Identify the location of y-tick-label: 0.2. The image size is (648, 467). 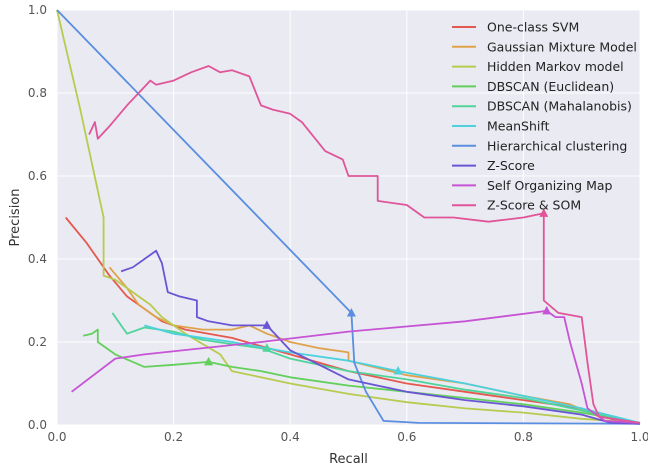
(37, 342).